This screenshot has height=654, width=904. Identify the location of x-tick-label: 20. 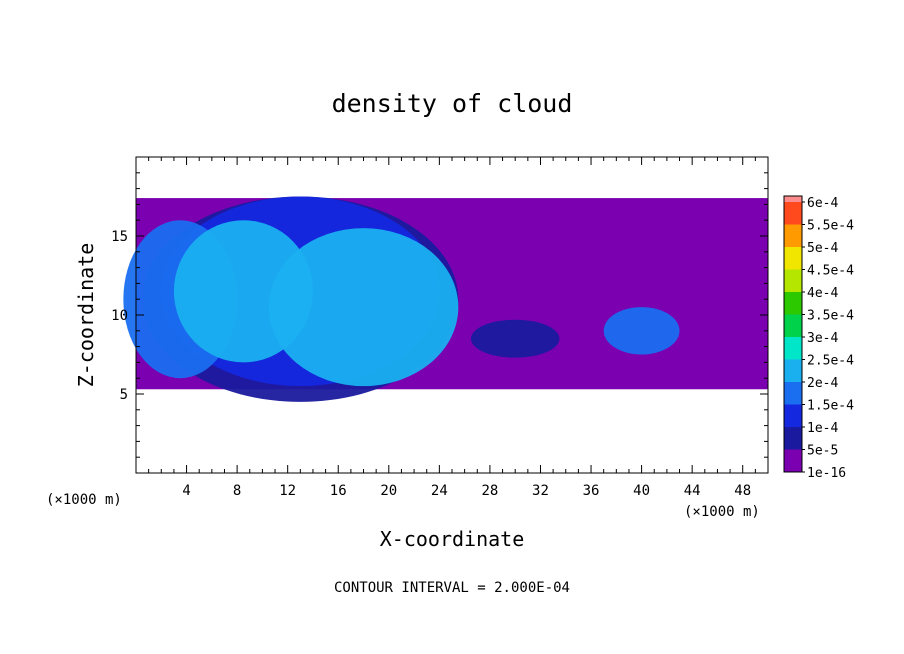
(388, 491).